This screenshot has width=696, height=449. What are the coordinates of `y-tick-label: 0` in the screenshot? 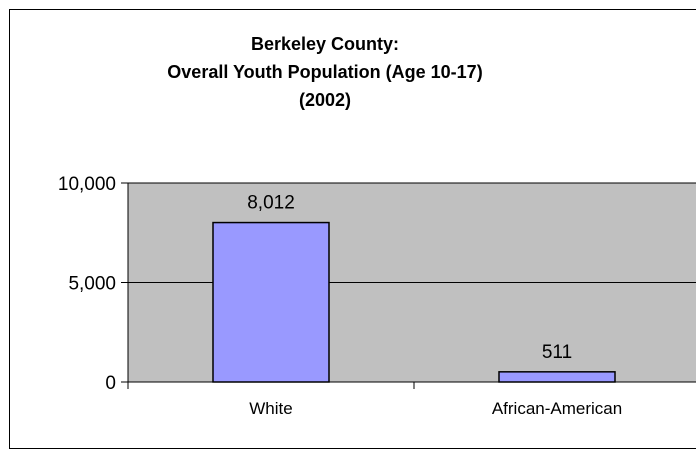 It's located at (110, 383).